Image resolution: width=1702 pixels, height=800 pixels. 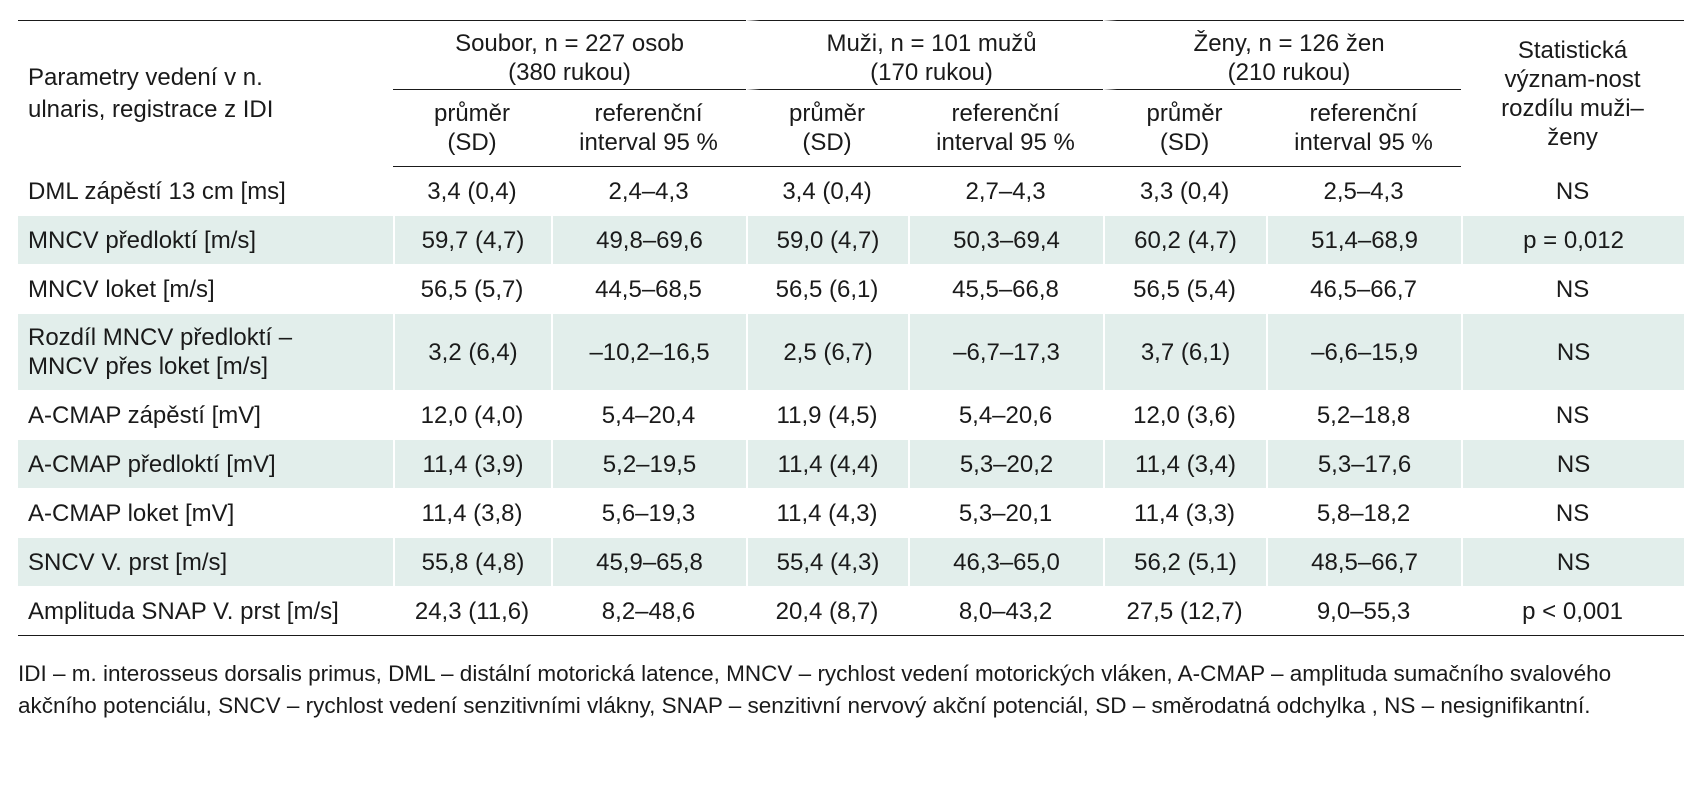 What do you see at coordinates (1006, 352) in the screenshot?
I see `cell-value: –6,7–17,3` at bounding box center [1006, 352].